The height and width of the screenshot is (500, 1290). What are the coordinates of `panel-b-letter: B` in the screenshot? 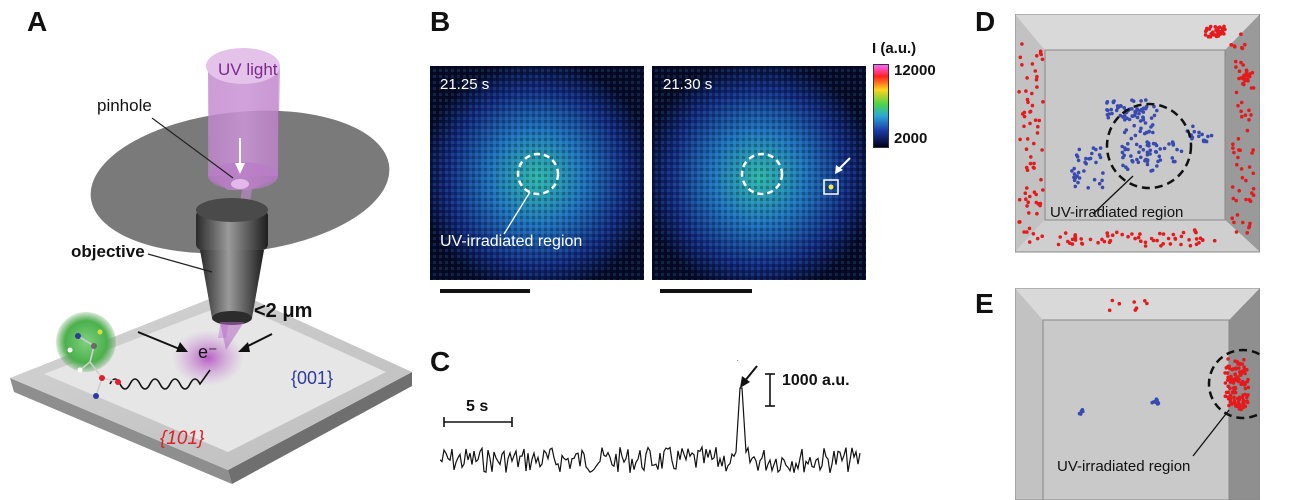 It's located at (440, 21).